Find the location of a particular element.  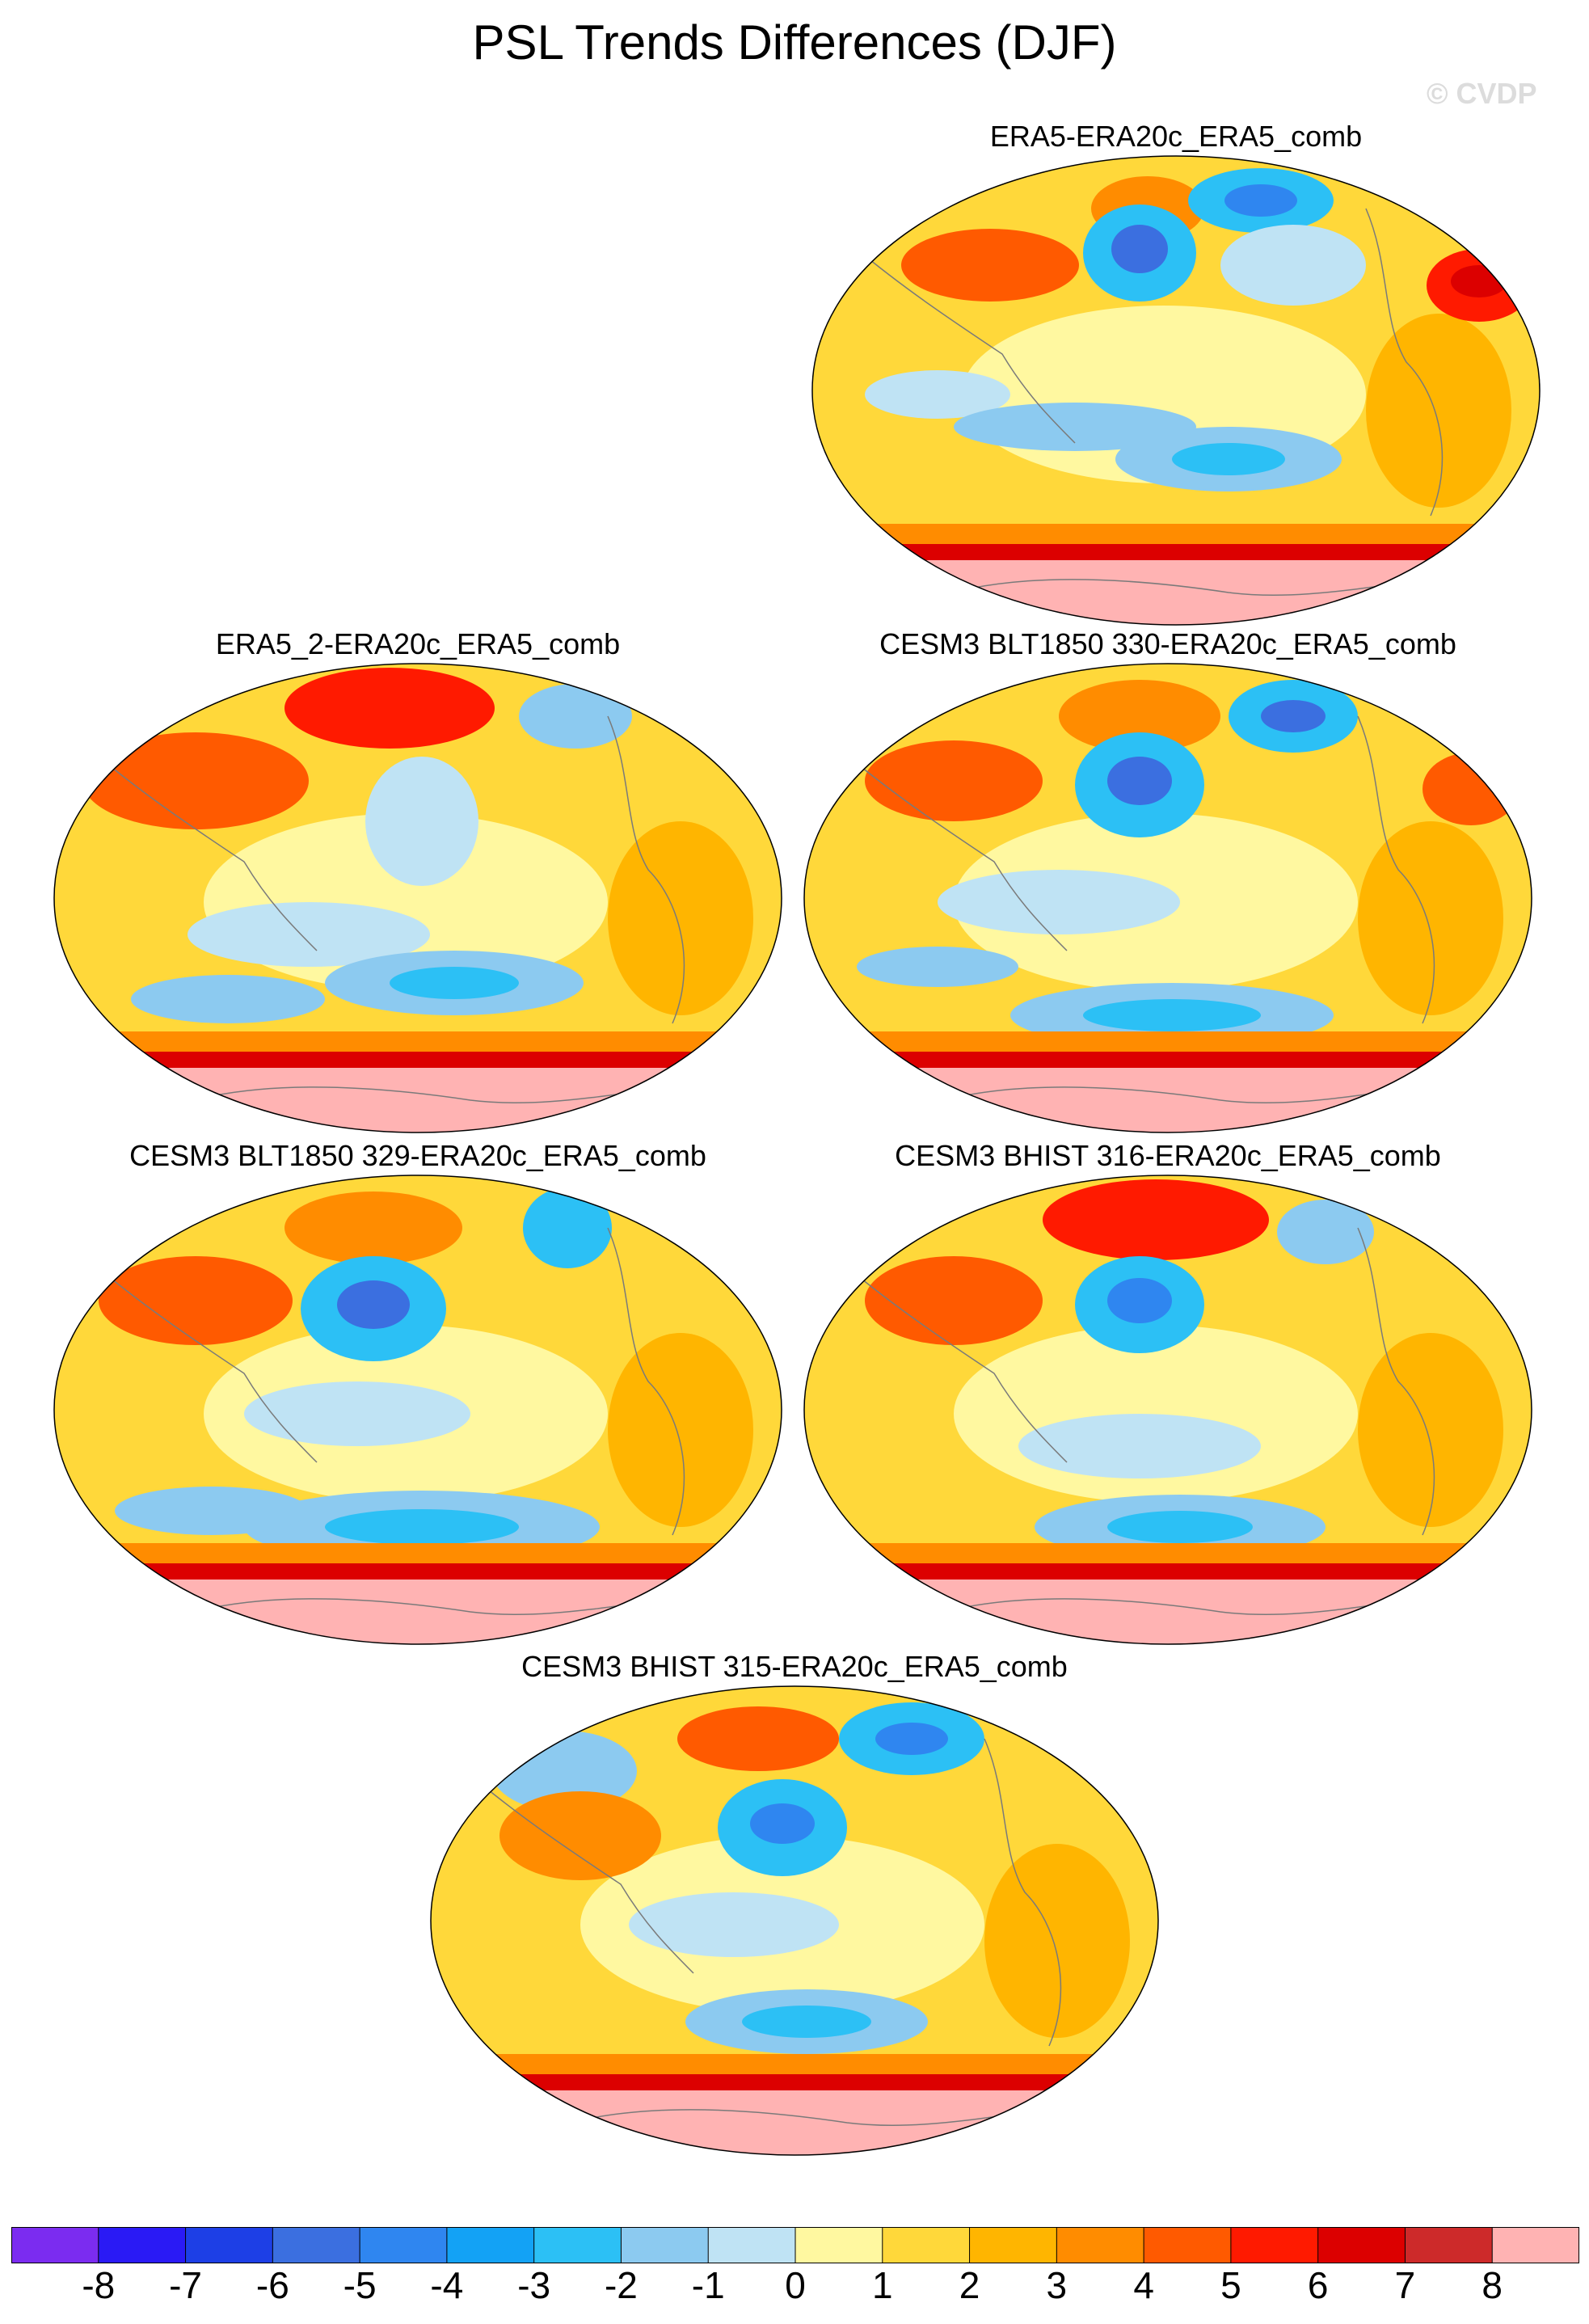

colorbar-tick-label: 6 is located at coordinates (1318, 2285).